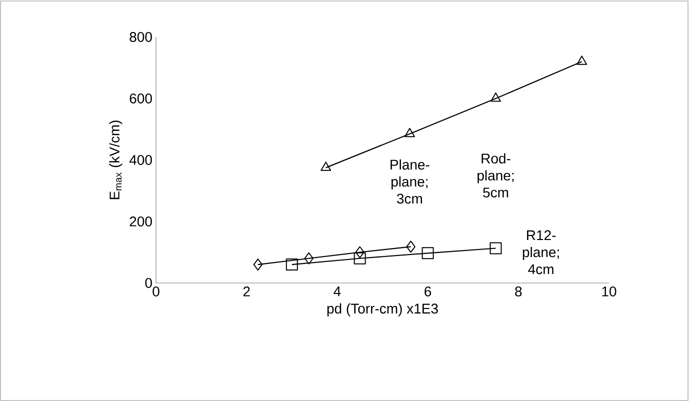 This screenshot has height=401, width=689. I want to click on x-tick-label: 6, so click(428, 291).